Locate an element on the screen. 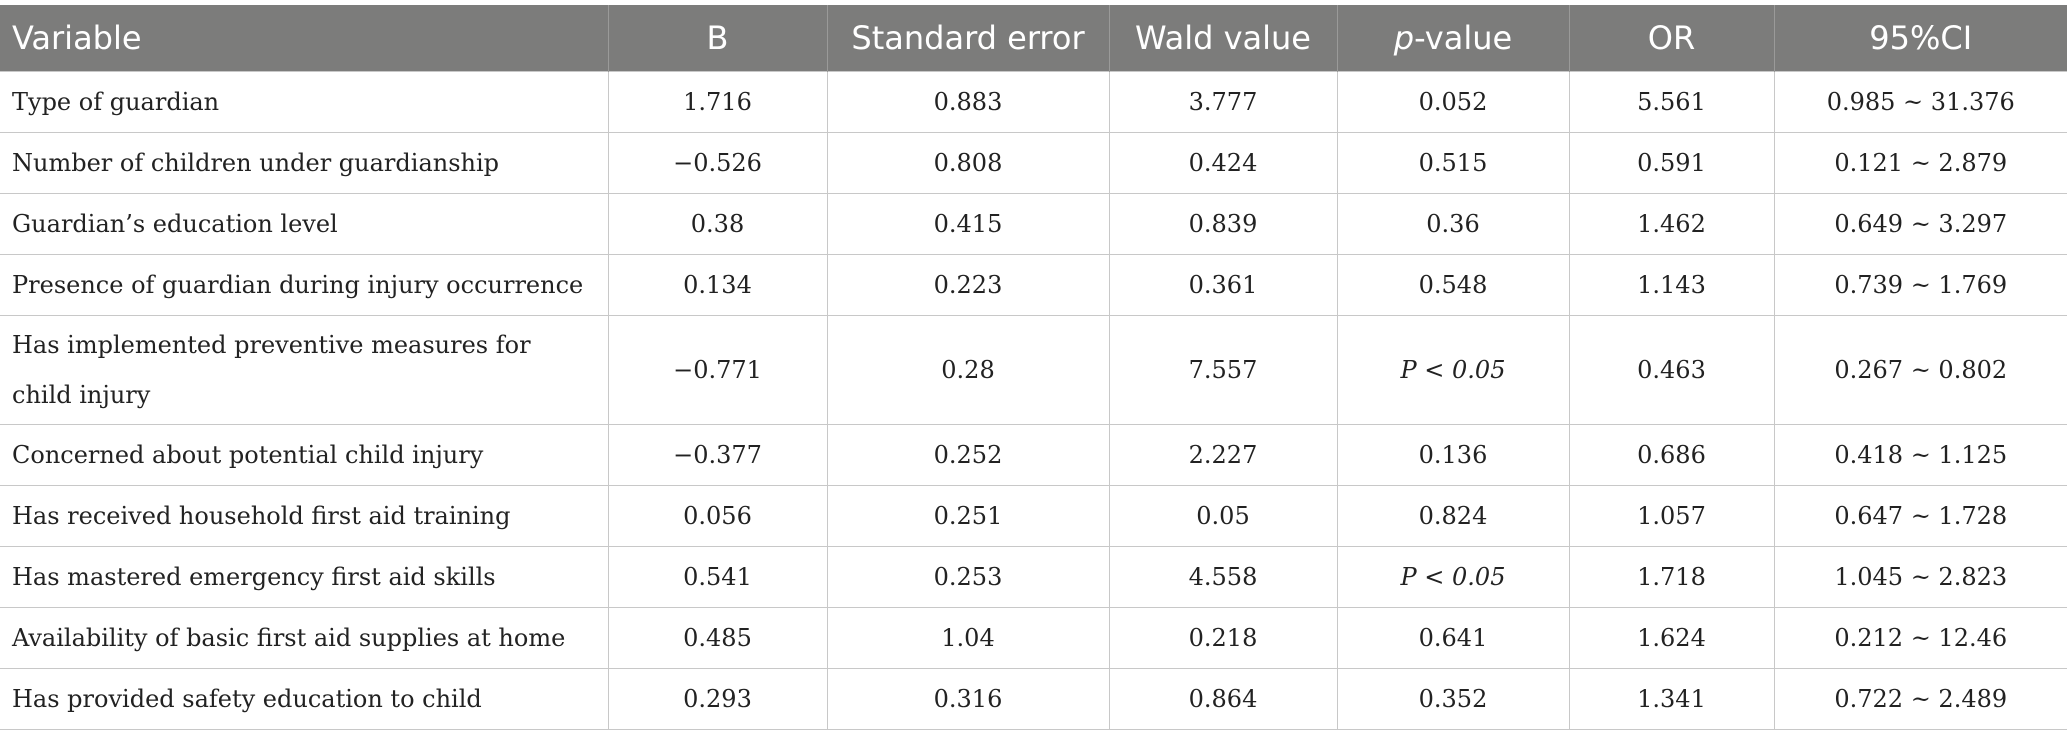 Image resolution: width=2067 pixels, height=756 pixels. cell-standard-error: 0.251 is located at coordinates (967, 516).